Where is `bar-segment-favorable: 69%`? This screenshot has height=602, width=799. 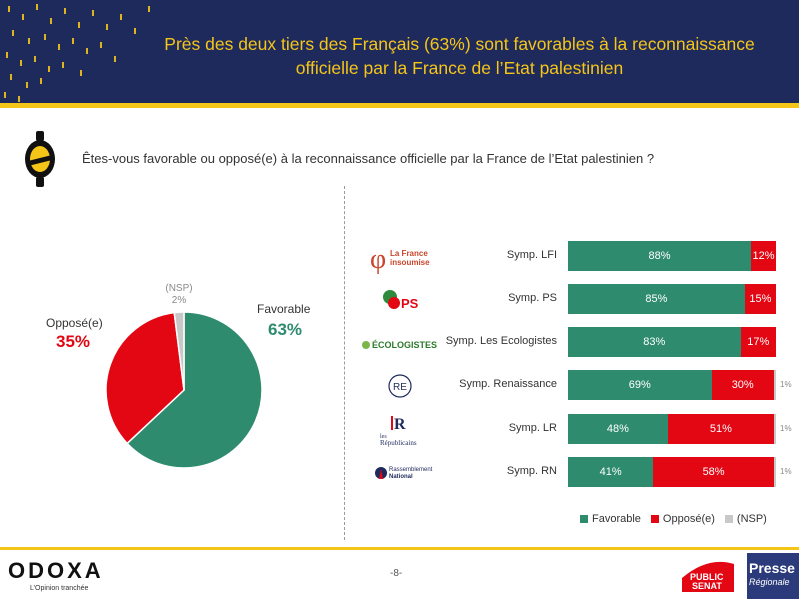 bar-segment-favorable: 69% is located at coordinates (640, 385).